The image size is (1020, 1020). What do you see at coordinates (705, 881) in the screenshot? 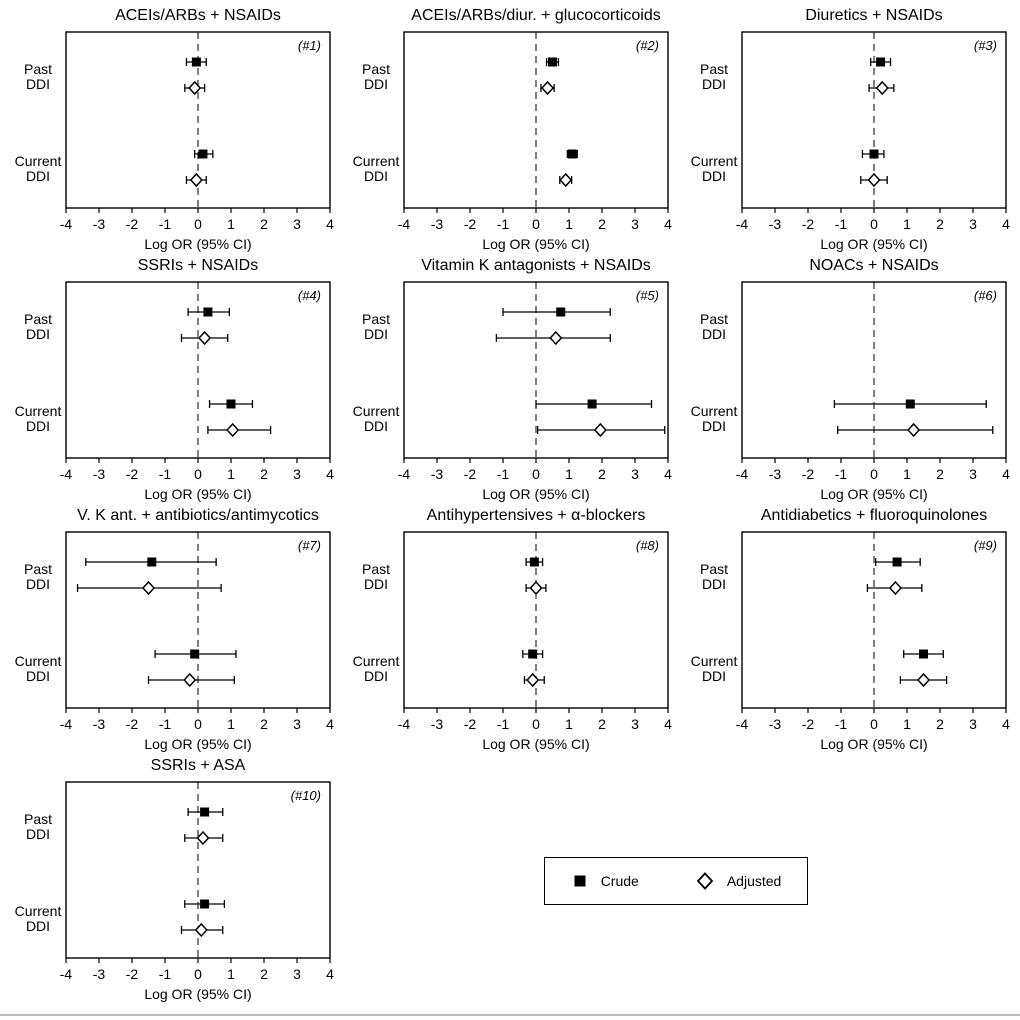
I see `open-diamond-icon` at bounding box center [705, 881].